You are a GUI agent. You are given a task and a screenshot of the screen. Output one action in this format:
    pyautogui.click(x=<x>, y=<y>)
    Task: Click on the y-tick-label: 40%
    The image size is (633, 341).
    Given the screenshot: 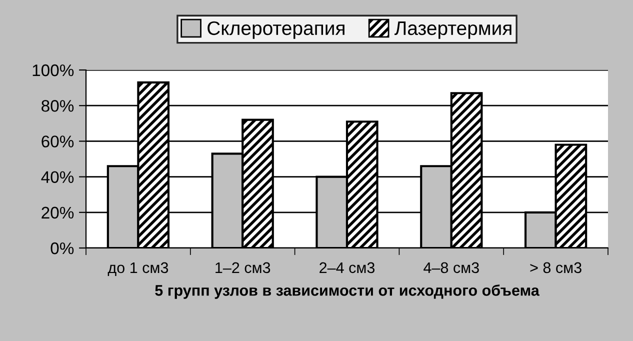 What is the action you would take?
    pyautogui.click(x=57, y=177)
    